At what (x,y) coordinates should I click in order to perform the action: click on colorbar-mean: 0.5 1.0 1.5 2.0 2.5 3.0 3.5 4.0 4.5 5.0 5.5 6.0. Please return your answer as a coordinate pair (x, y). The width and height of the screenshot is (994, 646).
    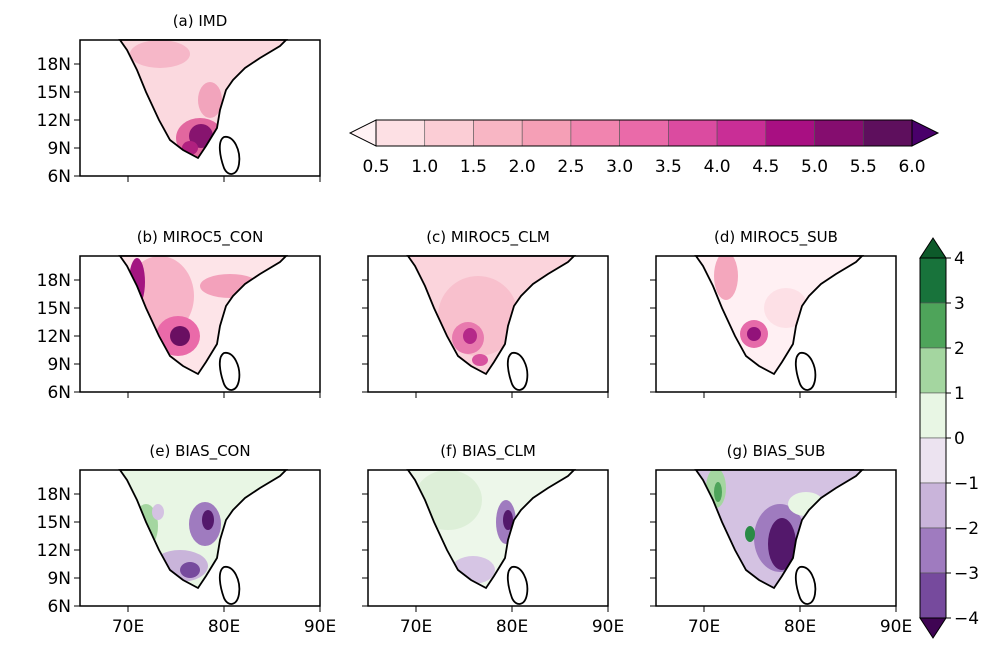
    Looking at the image, I should click on (644, 148).